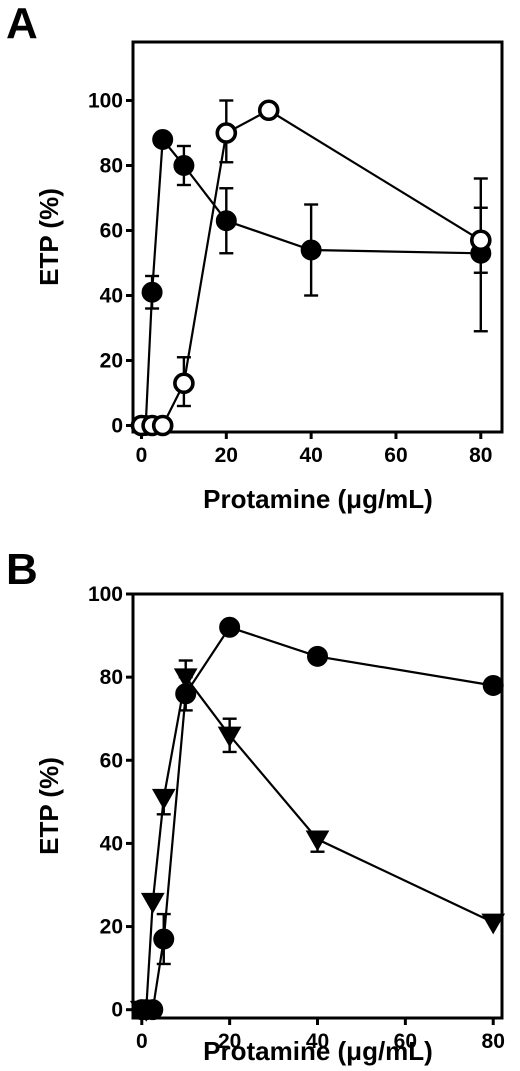 The height and width of the screenshot is (1071, 520). I want to click on panel-letter: A, so click(22, 24).